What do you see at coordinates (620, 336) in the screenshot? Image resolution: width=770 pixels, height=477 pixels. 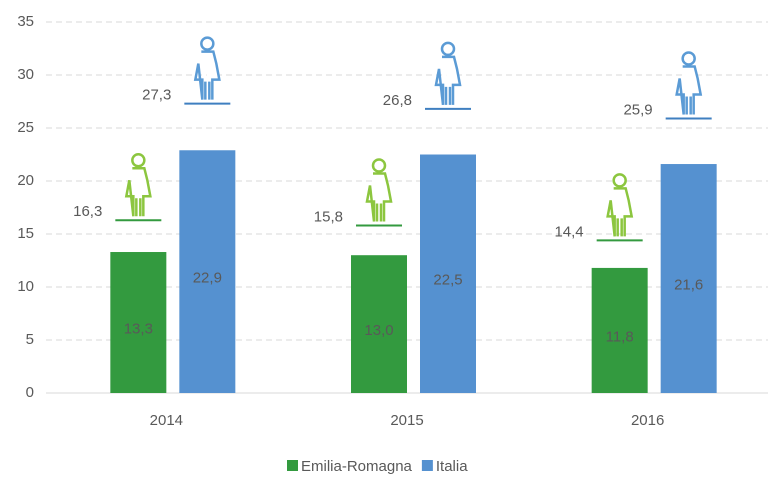 I see `value-label: 11,8` at bounding box center [620, 336].